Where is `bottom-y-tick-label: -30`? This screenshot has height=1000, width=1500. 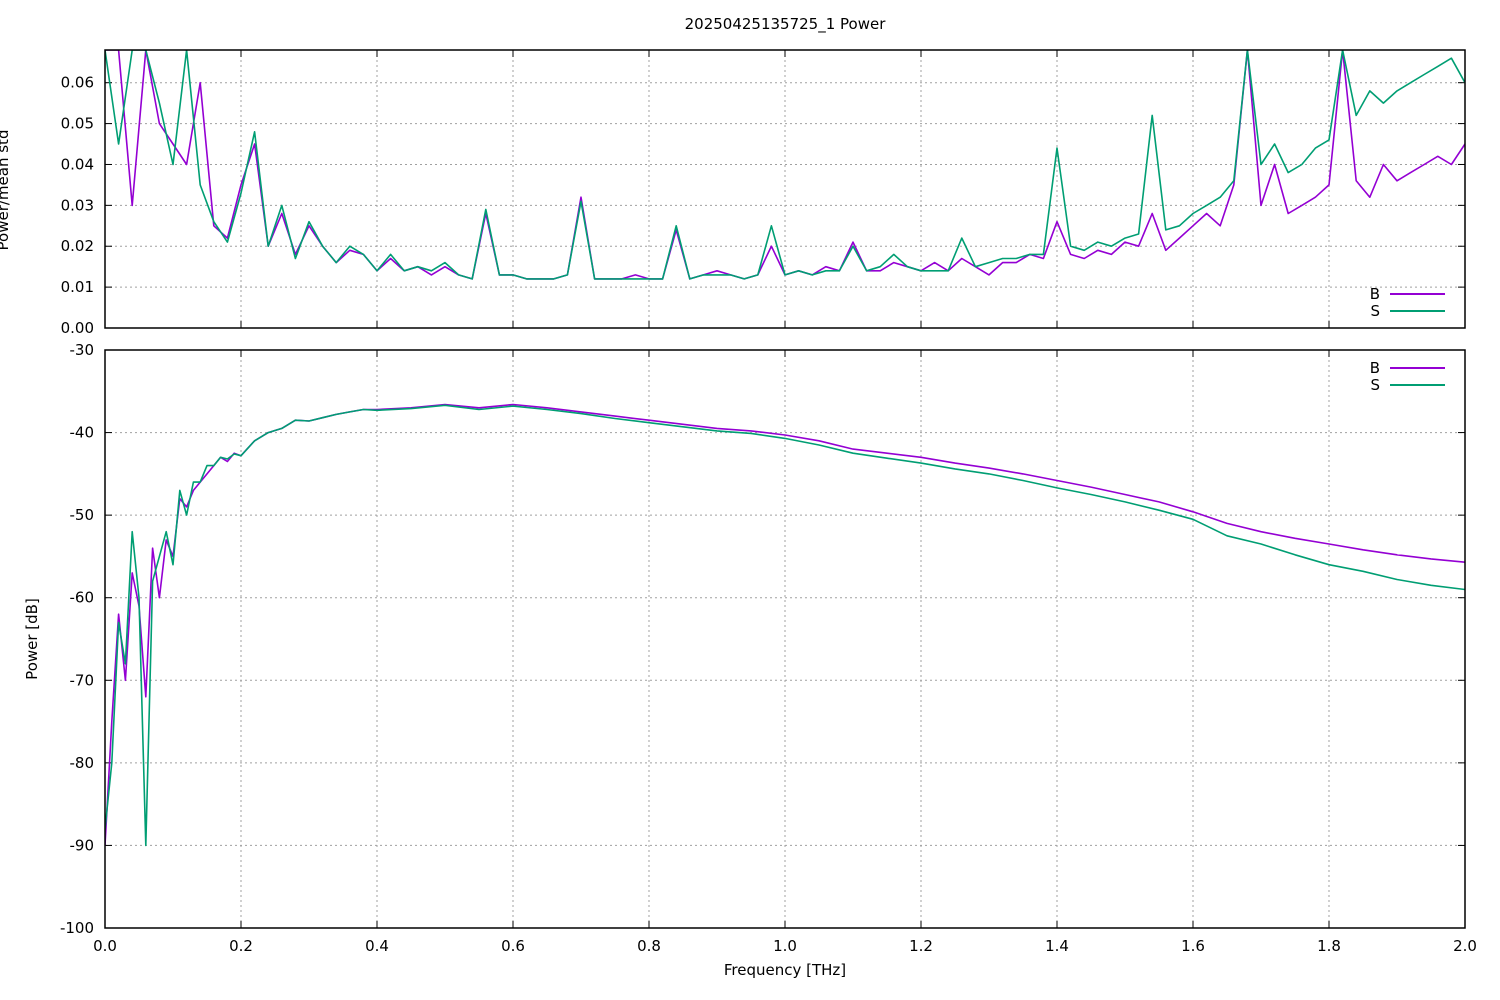 bottom-y-tick-label: -30 is located at coordinates (82, 350).